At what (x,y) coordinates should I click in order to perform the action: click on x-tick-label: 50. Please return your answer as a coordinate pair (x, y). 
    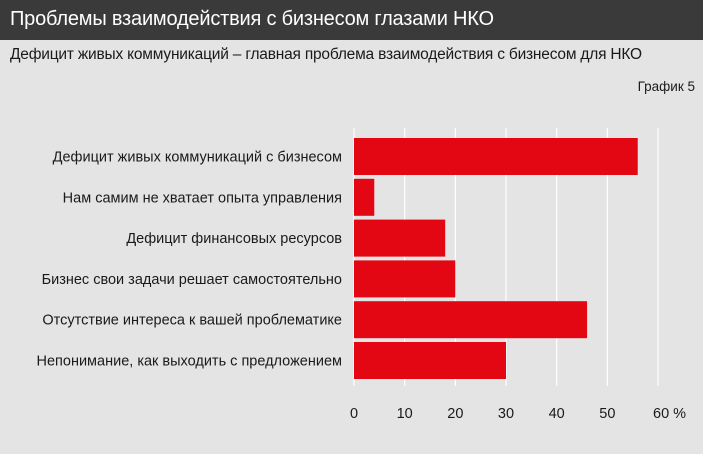
    Looking at the image, I should click on (607, 414).